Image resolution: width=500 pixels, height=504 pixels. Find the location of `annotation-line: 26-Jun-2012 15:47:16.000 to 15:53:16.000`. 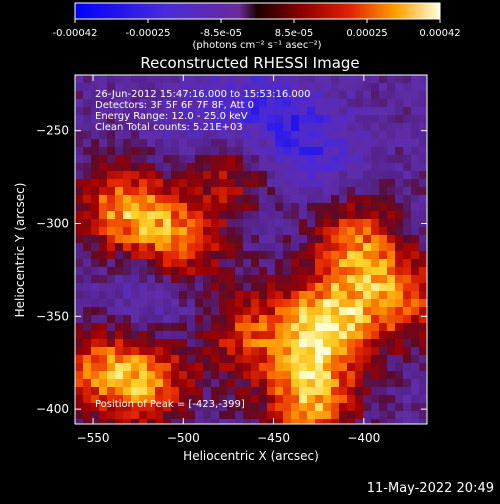

annotation-line: 26-Jun-2012 15:47:16.000 to 15:53:16.000 is located at coordinates (203, 94).